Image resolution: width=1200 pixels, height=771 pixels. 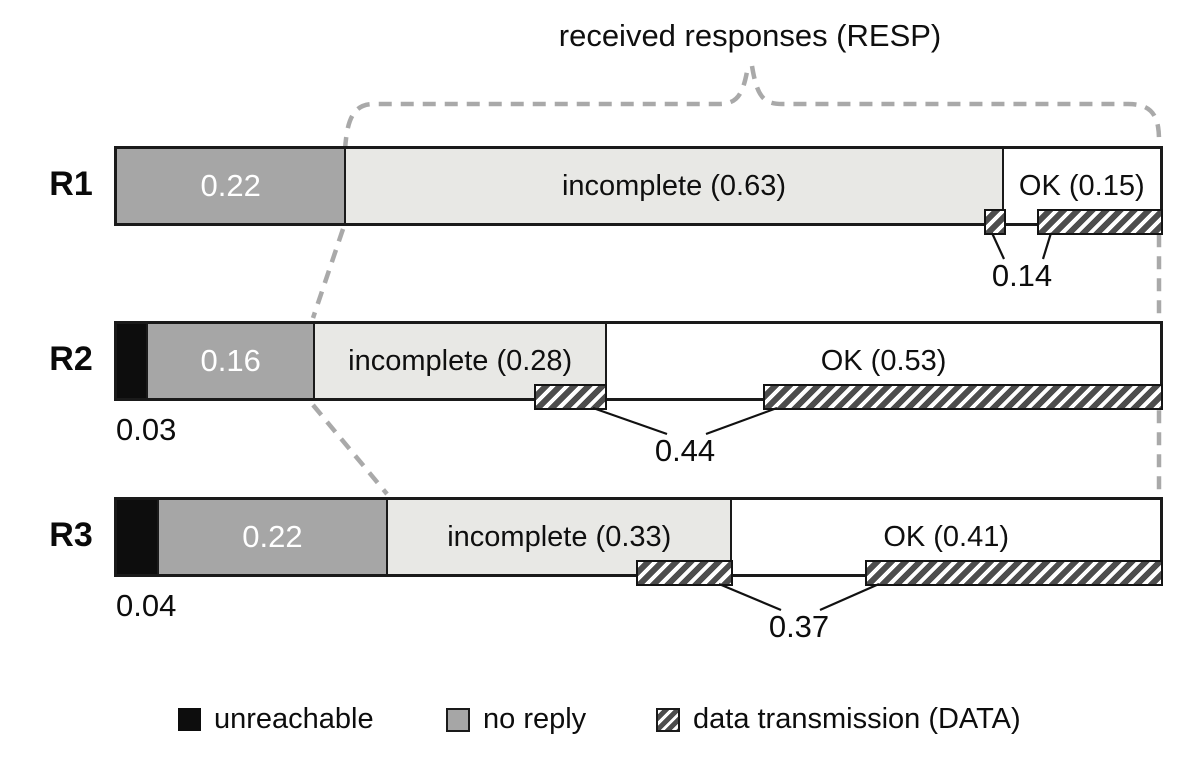 What do you see at coordinates (668, 719) in the screenshot?
I see `data-transmission-swatch` at bounding box center [668, 719].